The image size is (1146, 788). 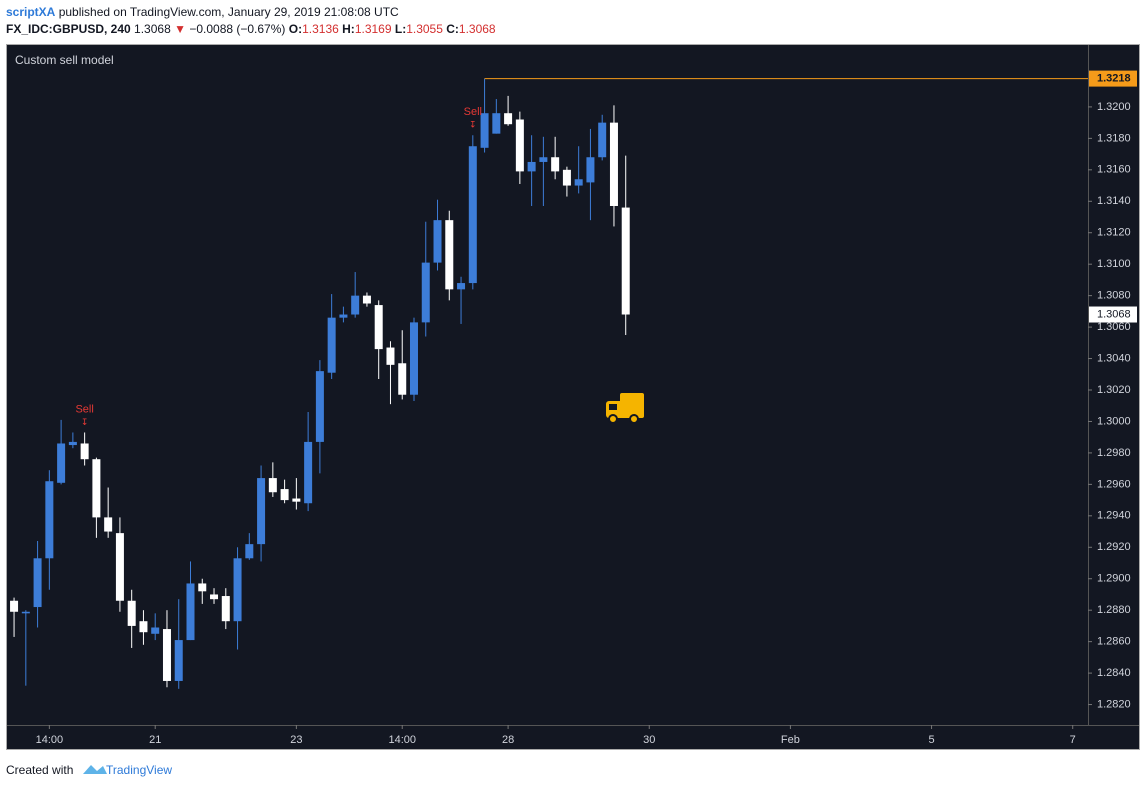 I want to click on x-tick-label: 23, so click(x=296, y=740).